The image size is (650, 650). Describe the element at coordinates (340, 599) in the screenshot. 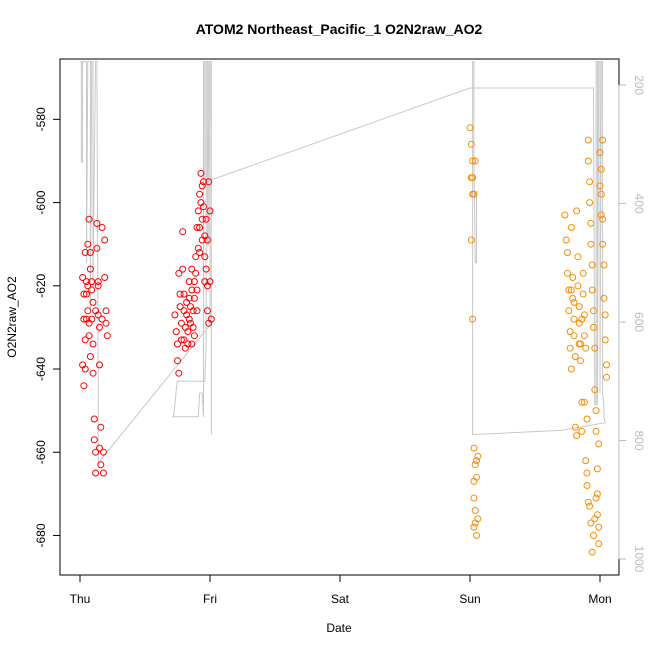

I see `x-tick-label: Sat` at that location.